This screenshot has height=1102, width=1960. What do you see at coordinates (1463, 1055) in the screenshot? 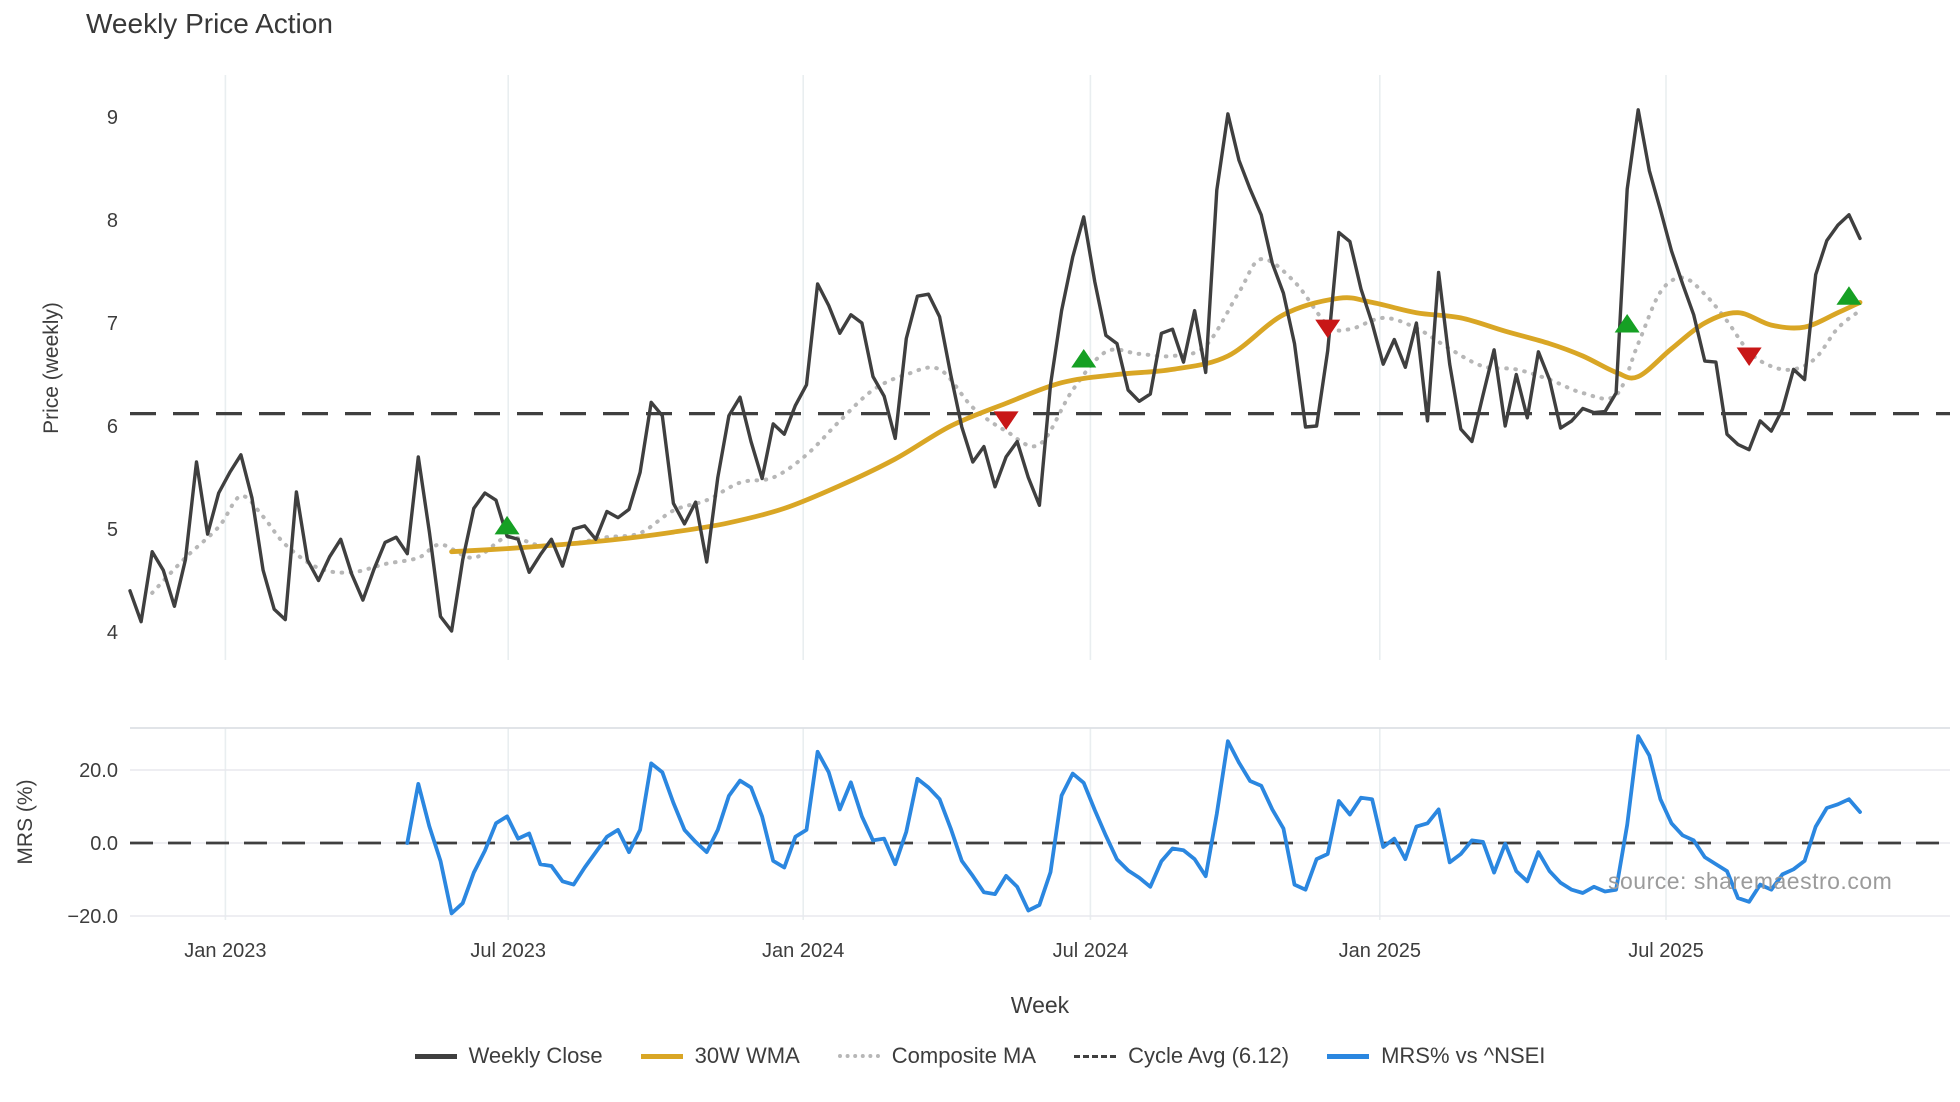
I see `legend-label: MRS% vs ^NSEI` at bounding box center [1463, 1055].